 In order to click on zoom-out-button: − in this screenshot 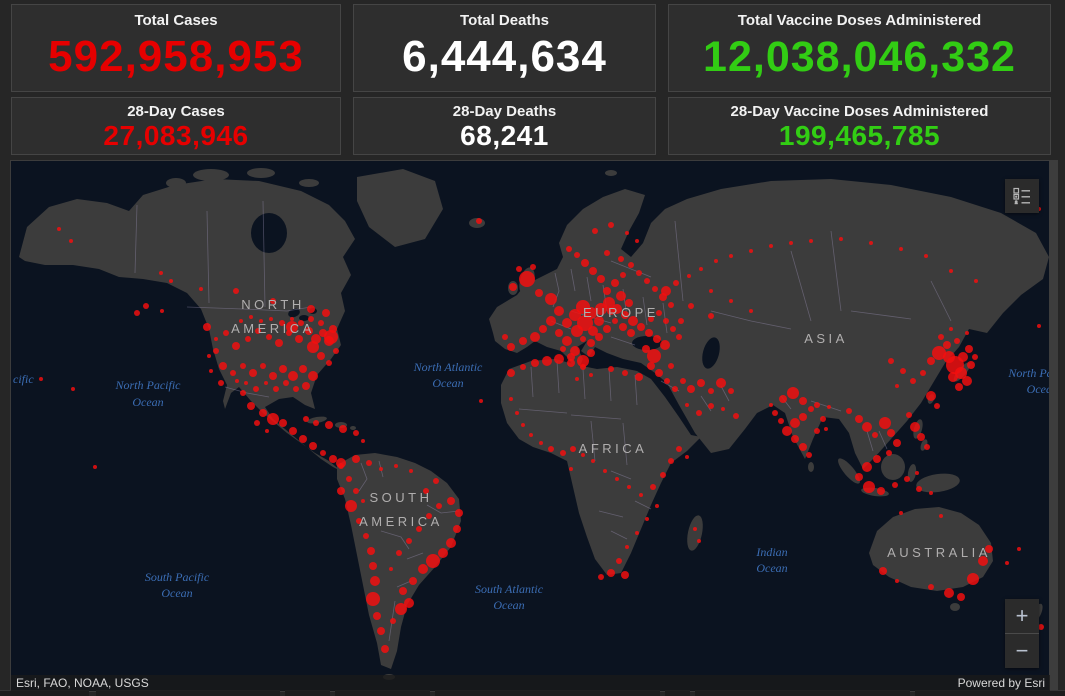, I will do `click(1022, 650)`.